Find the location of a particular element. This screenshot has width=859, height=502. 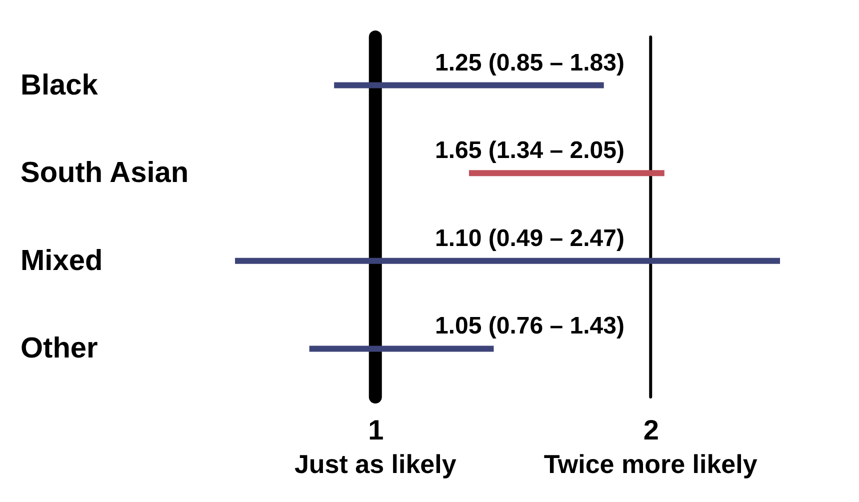

x-tick-label: 2 is located at coordinates (651, 430).